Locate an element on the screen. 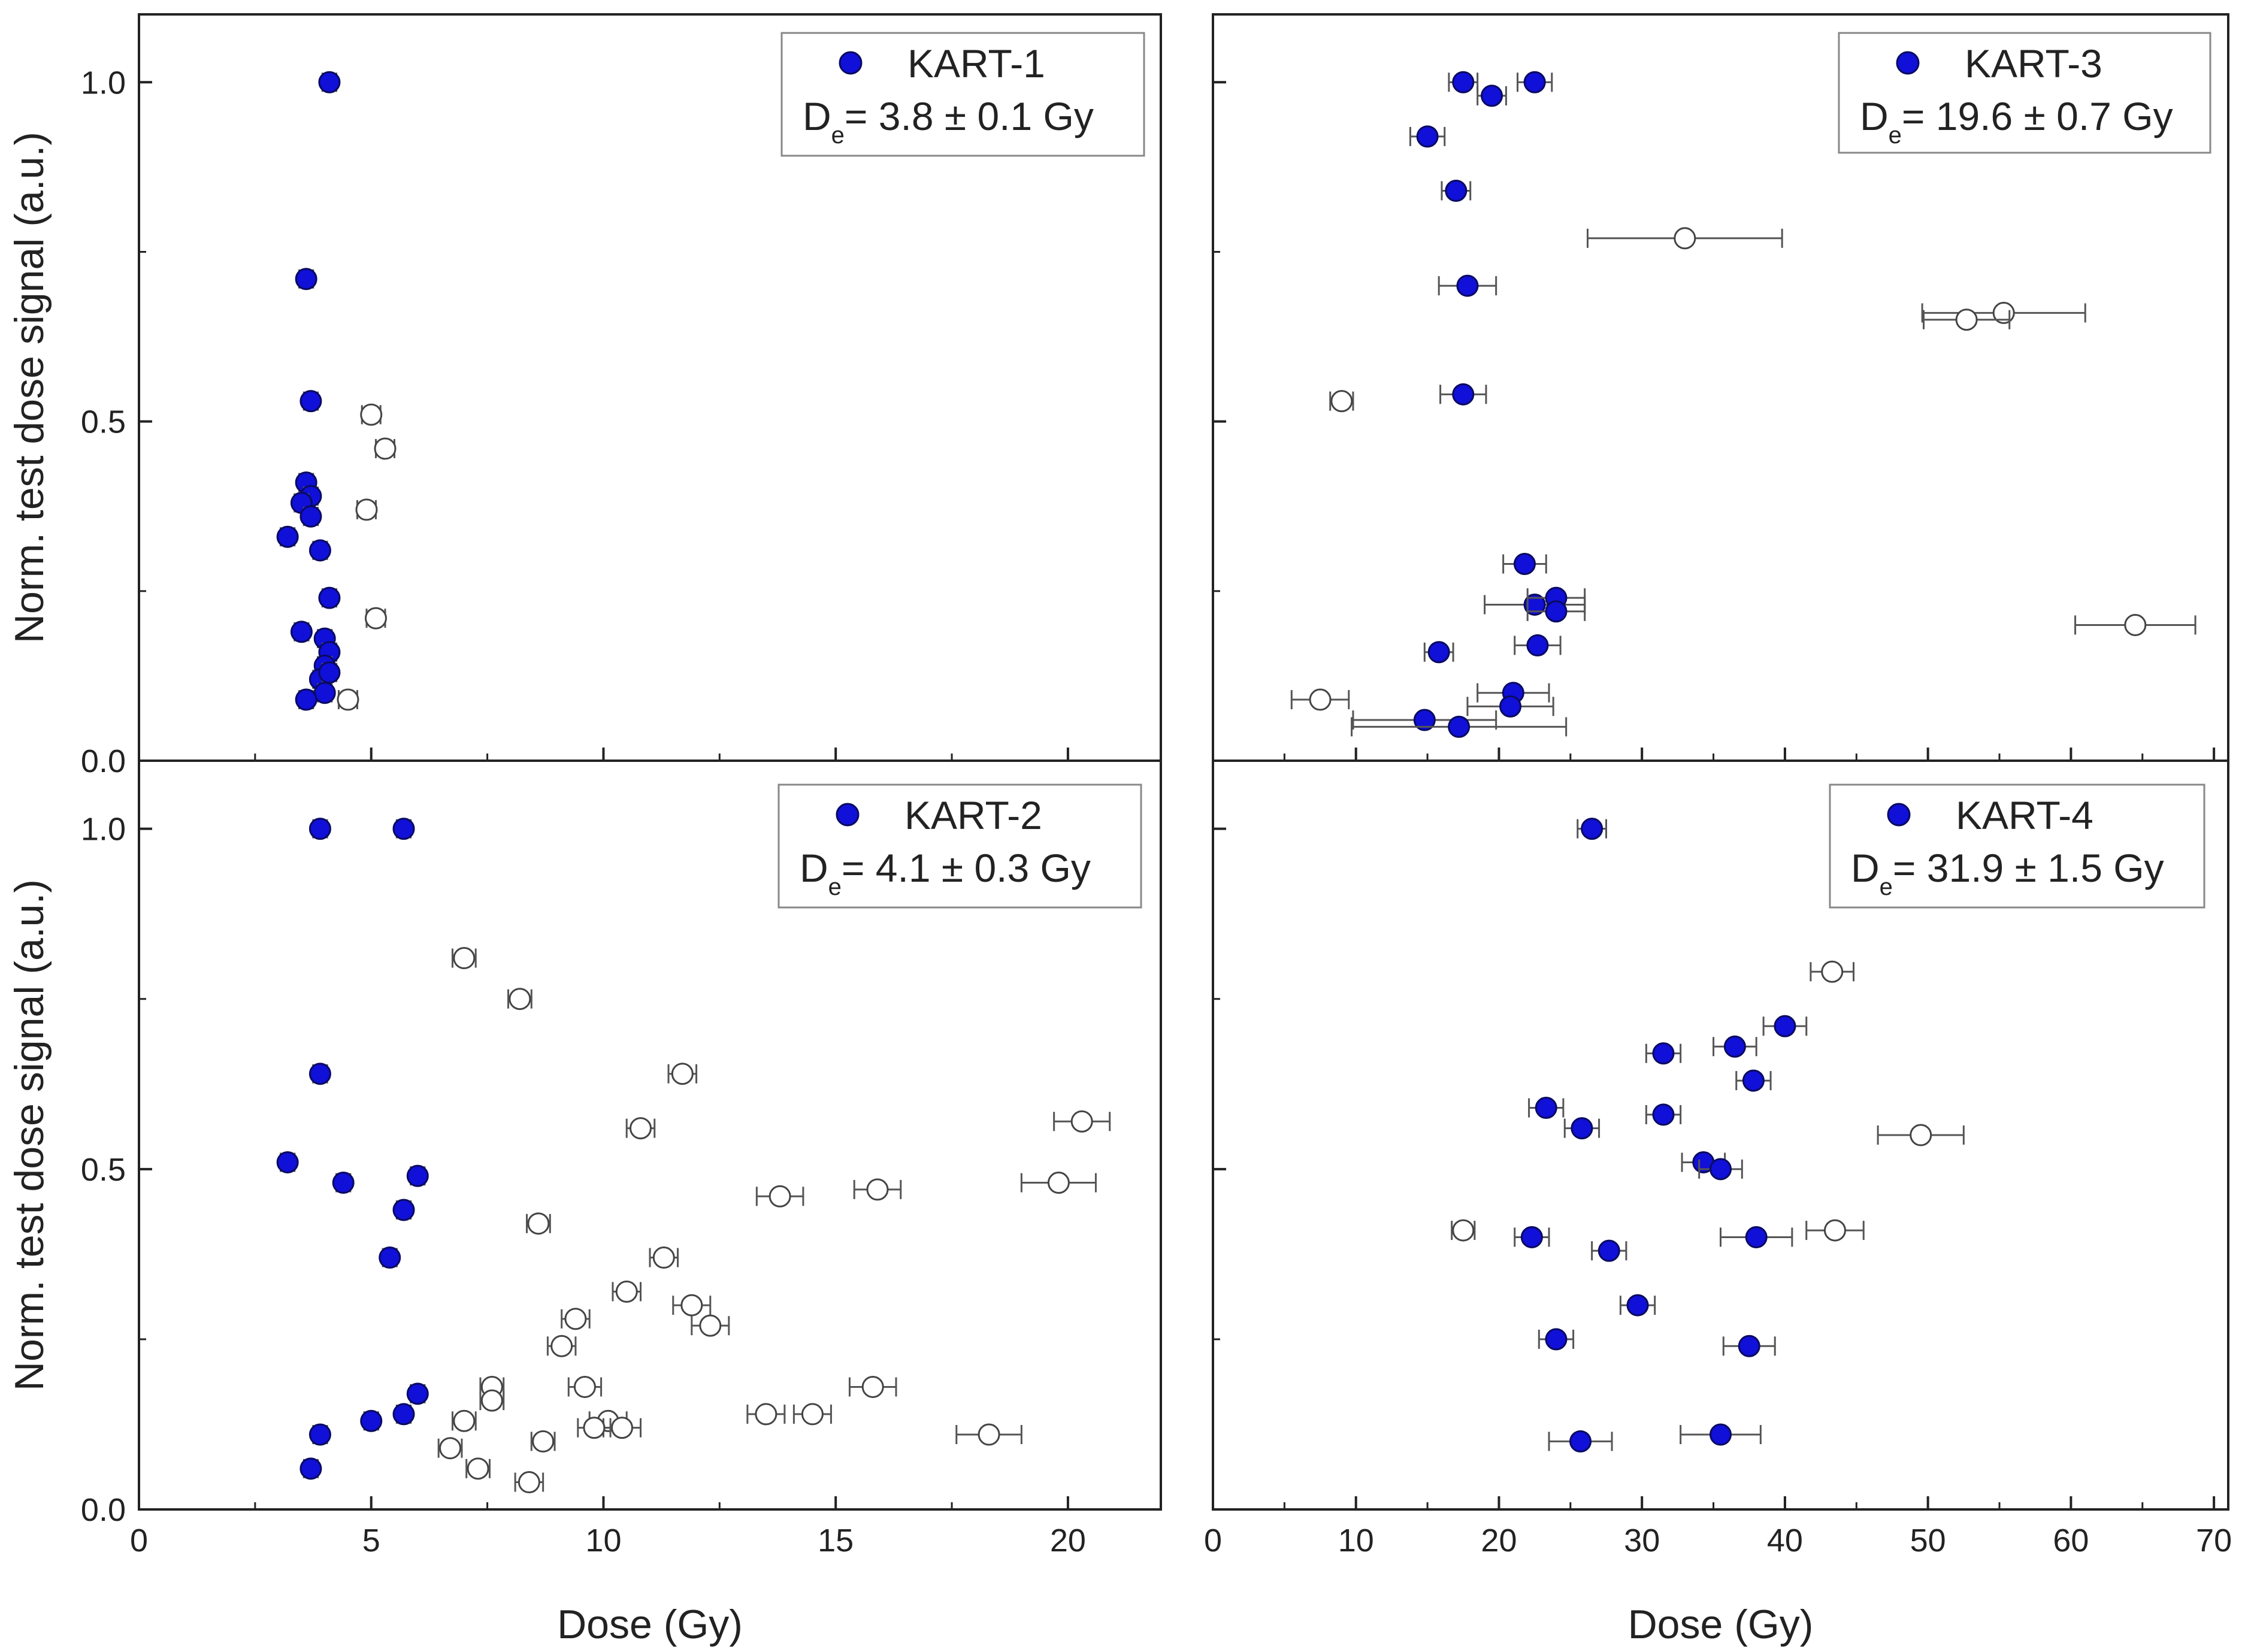 Image resolution: width=2251 pixels, height=1652 pixels. de-text: = 3.8 ± 0.1 Gy is located at coordinates (969, 116).